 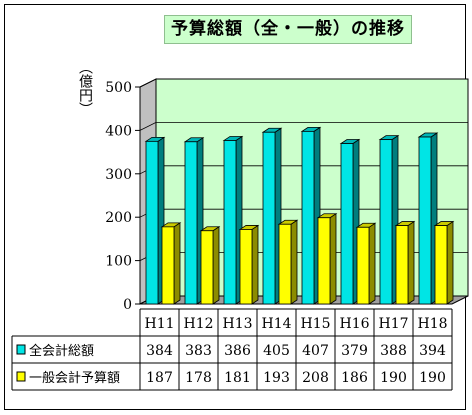 I want to click on x-tick-label: H14, so click(x=276, y=324).